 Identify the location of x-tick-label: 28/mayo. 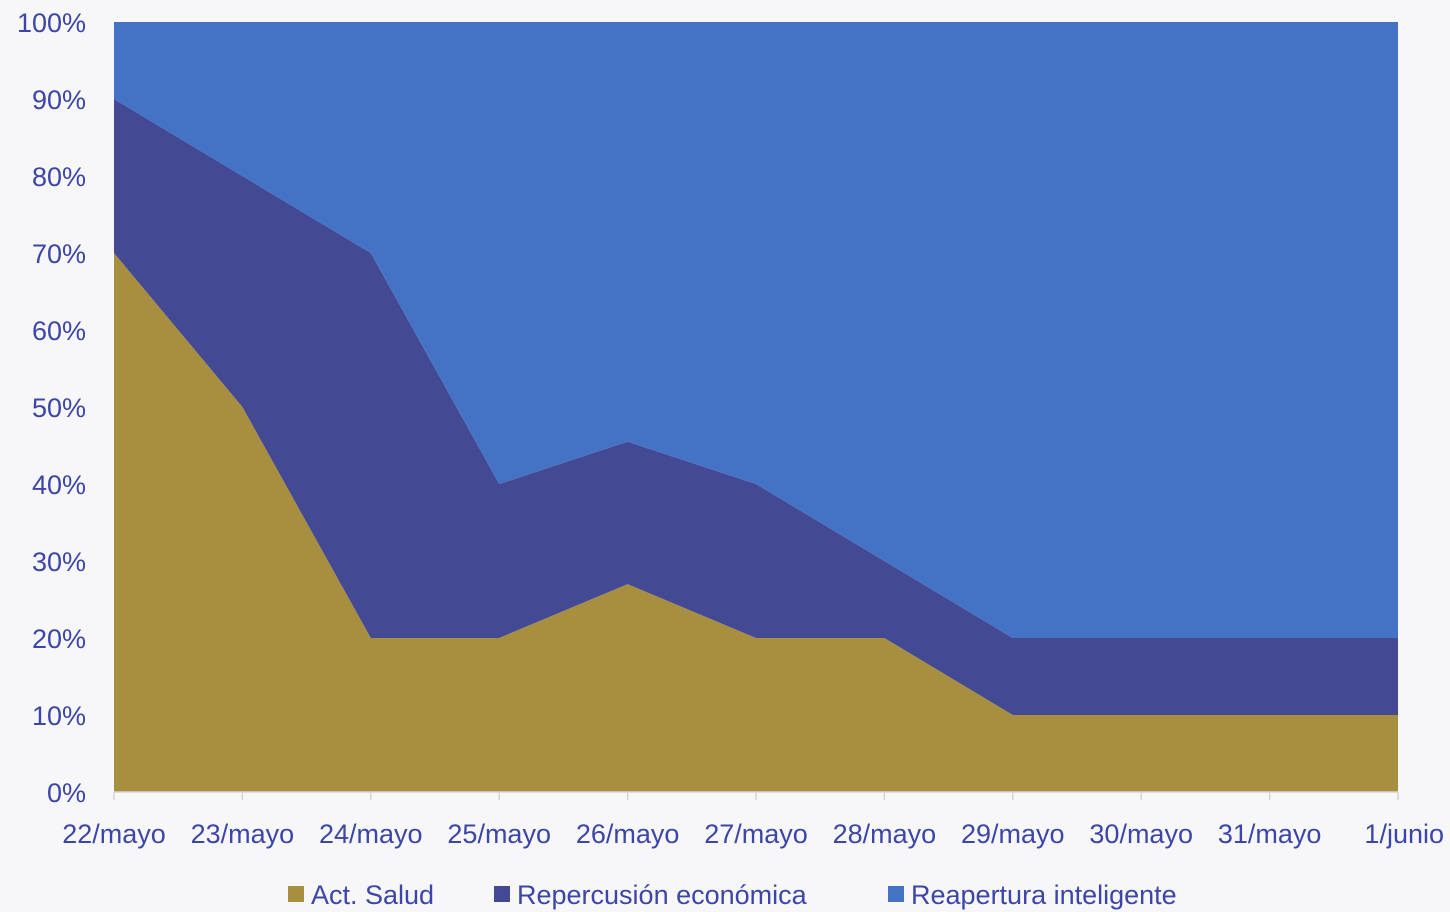
(885, 834).